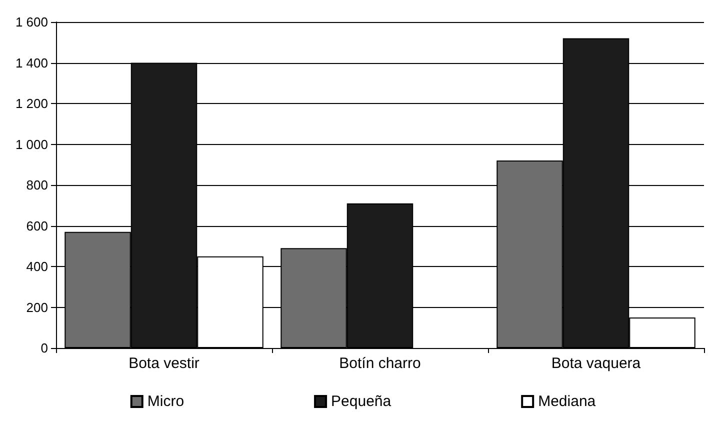  Describe the element at coordinates (37, 266) in the screenshot. I see `y-tick-label: 400` at that location.